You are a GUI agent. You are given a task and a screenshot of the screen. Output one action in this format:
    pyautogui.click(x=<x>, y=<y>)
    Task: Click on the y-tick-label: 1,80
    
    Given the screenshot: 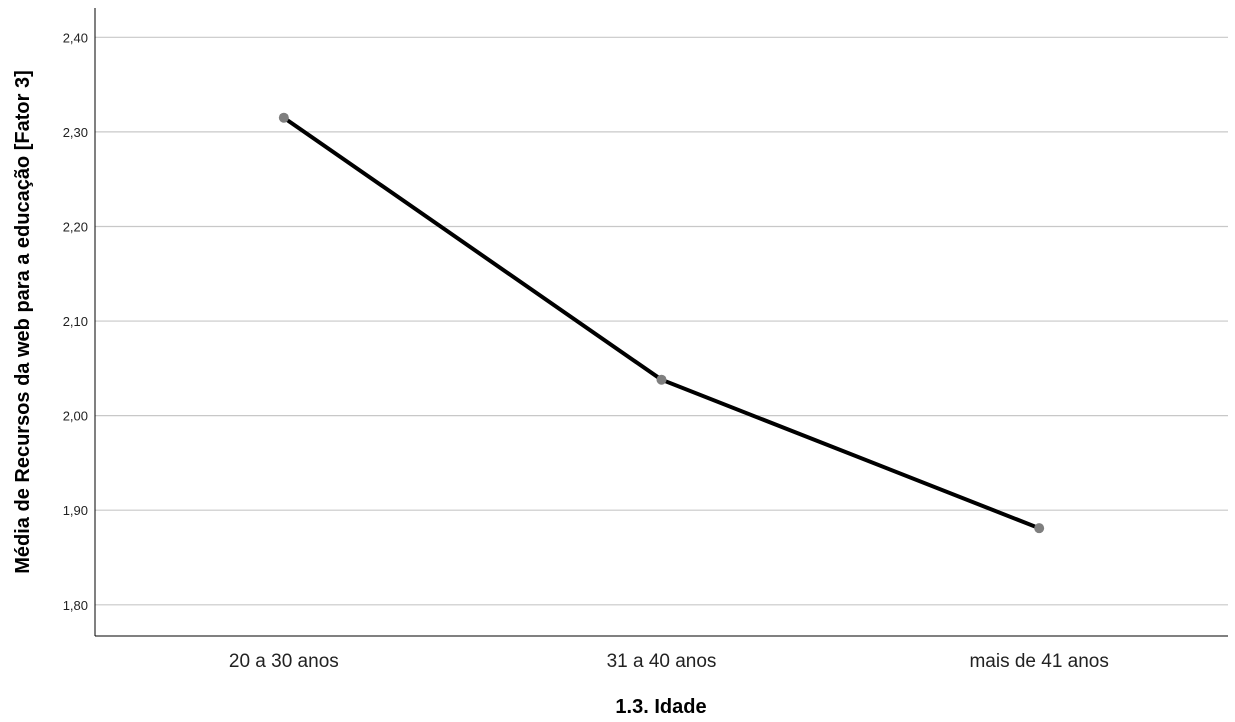 What is the action you would take?
    pyautogui.click(x=75, y=605)
    